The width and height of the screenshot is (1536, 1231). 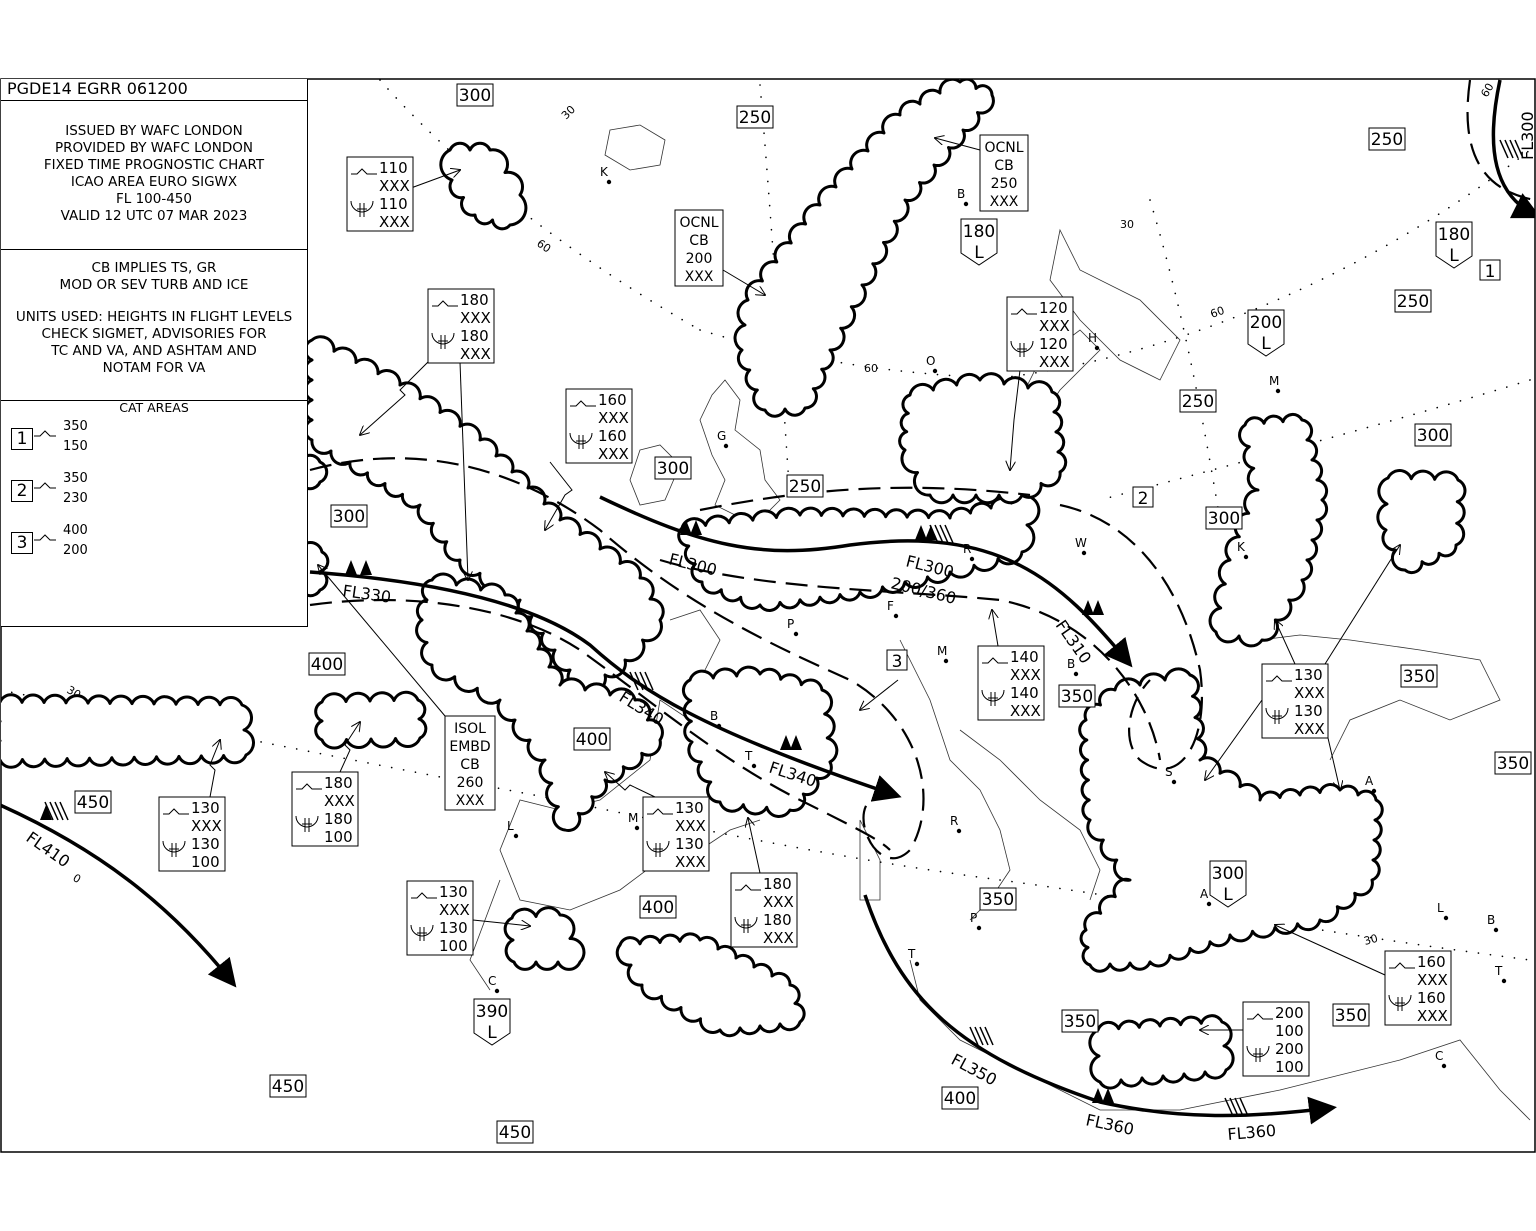 What do you see at coordinates (1266, 323) in the screenshot?
I see `tropopause-height: 200` at bounding box center [1266, 323].